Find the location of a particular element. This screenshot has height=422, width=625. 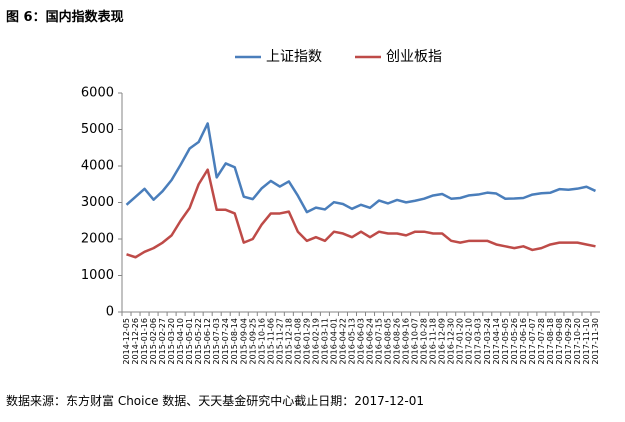

x-tick-label: 2015-06-12 is located at coordinates (207, 341).